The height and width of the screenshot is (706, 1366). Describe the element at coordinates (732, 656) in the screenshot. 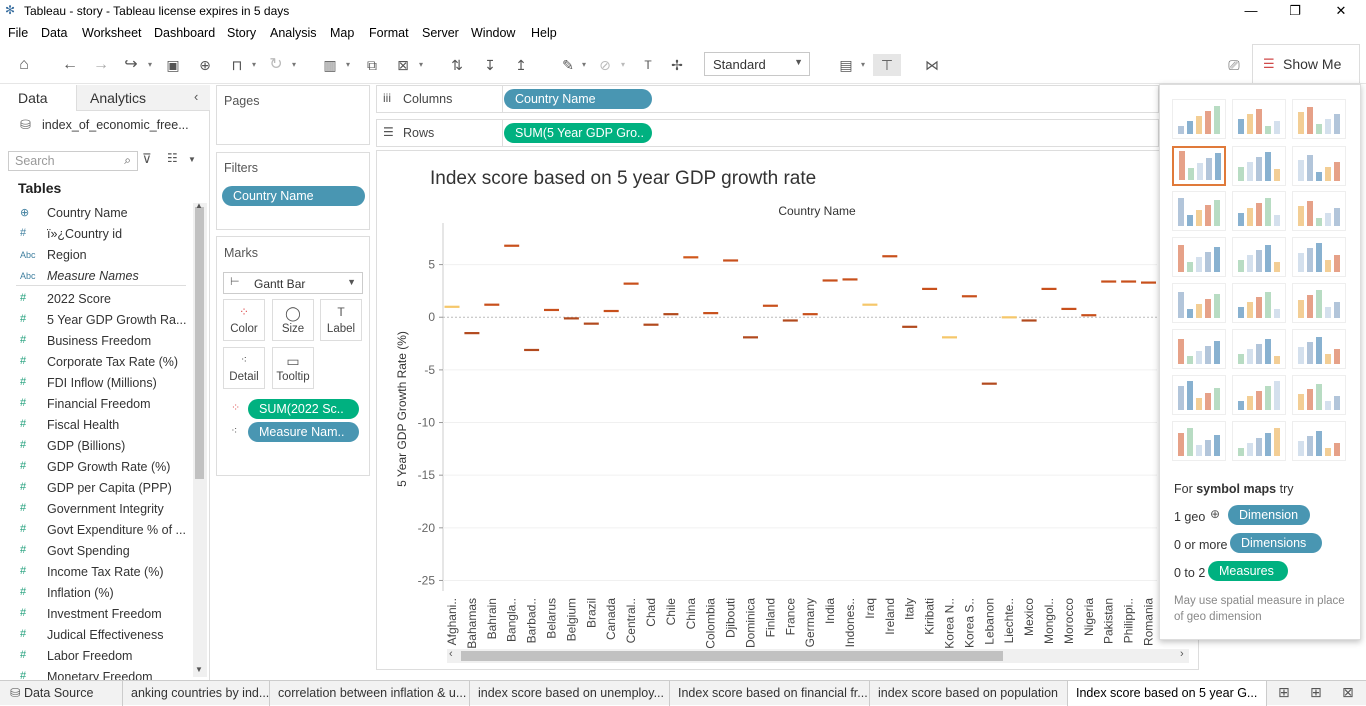

I see `horizontal-scrollbar-thumb` at that location.